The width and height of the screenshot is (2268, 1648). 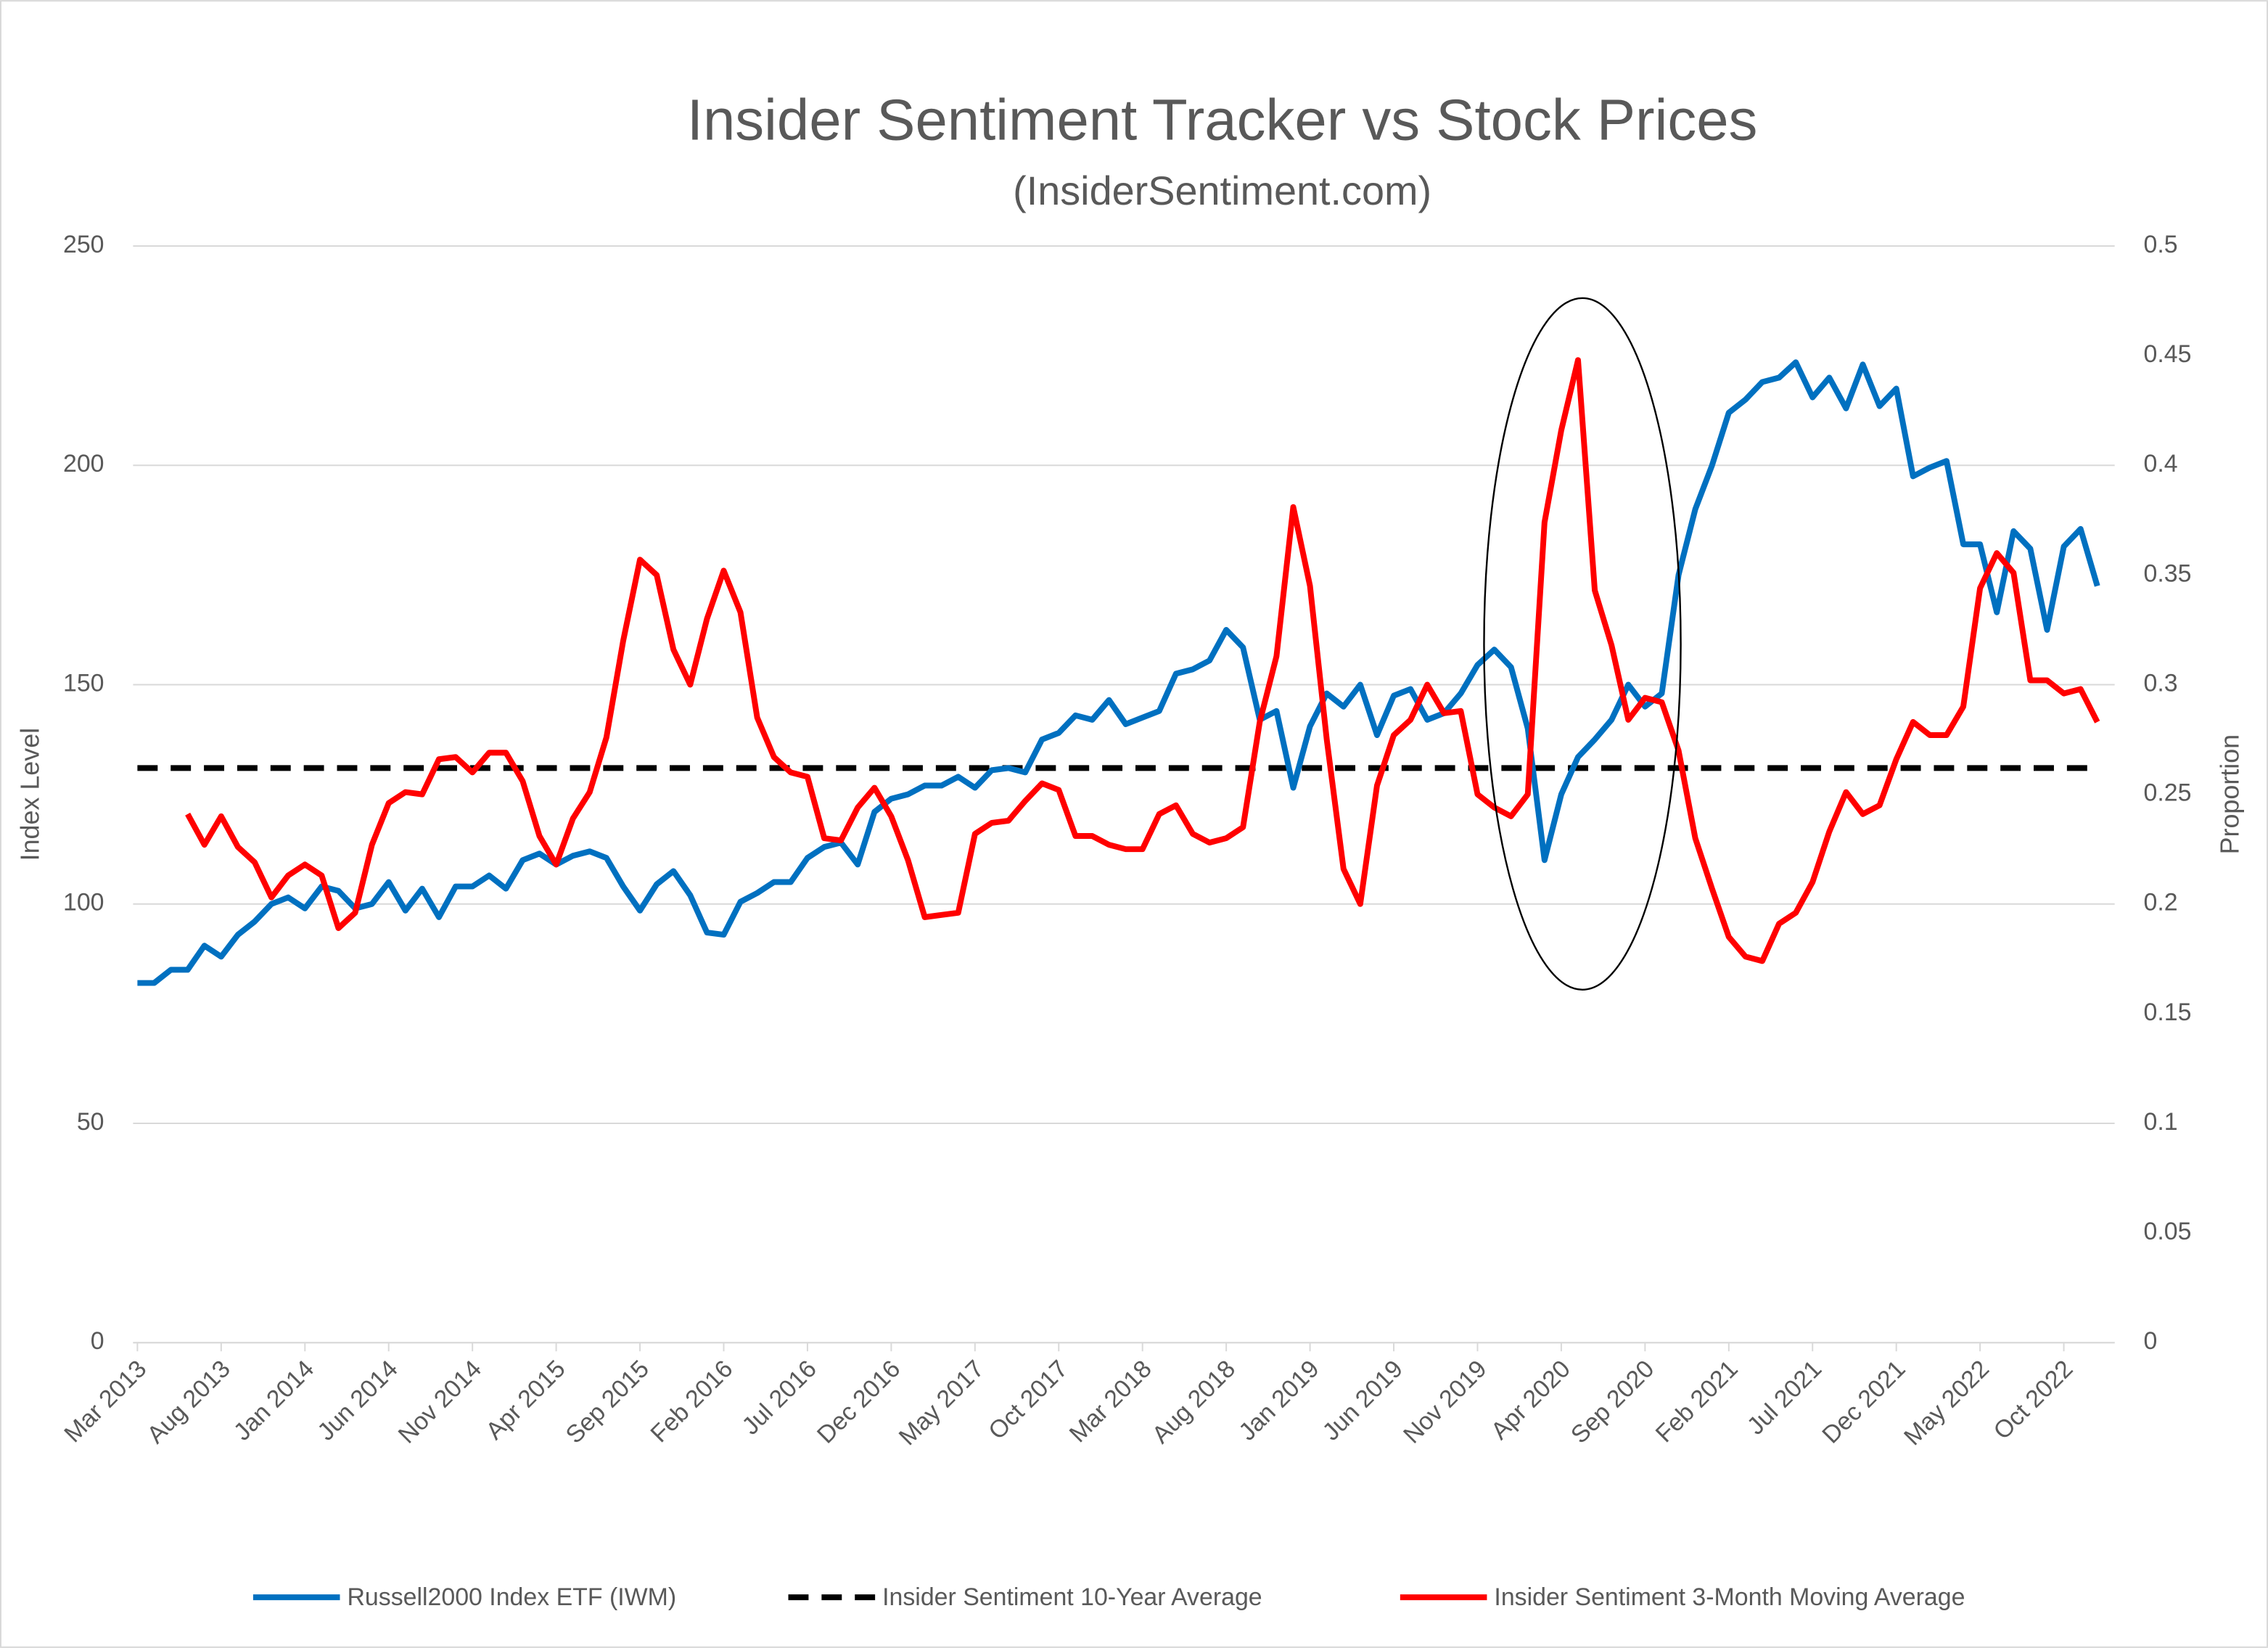 I want to click on legend-label: Russell2000 Index ETF (IWM), so click(x=512, y=1597).